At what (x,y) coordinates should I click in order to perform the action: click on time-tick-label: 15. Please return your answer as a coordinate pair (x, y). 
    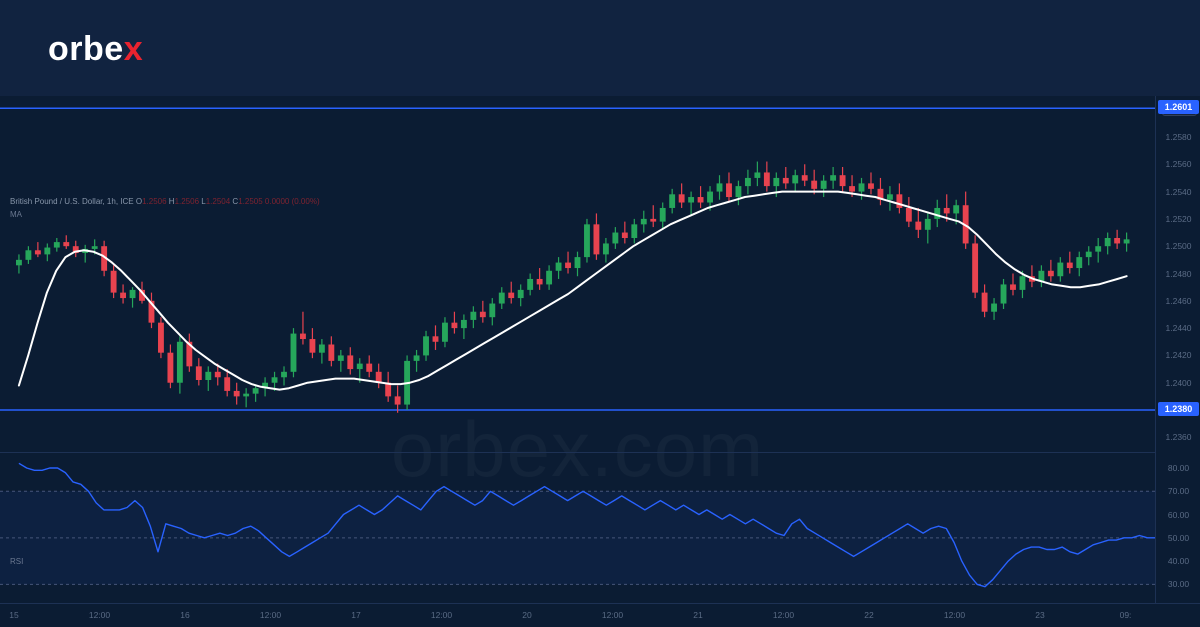
    Looking at the image, I should click on (14, 615).